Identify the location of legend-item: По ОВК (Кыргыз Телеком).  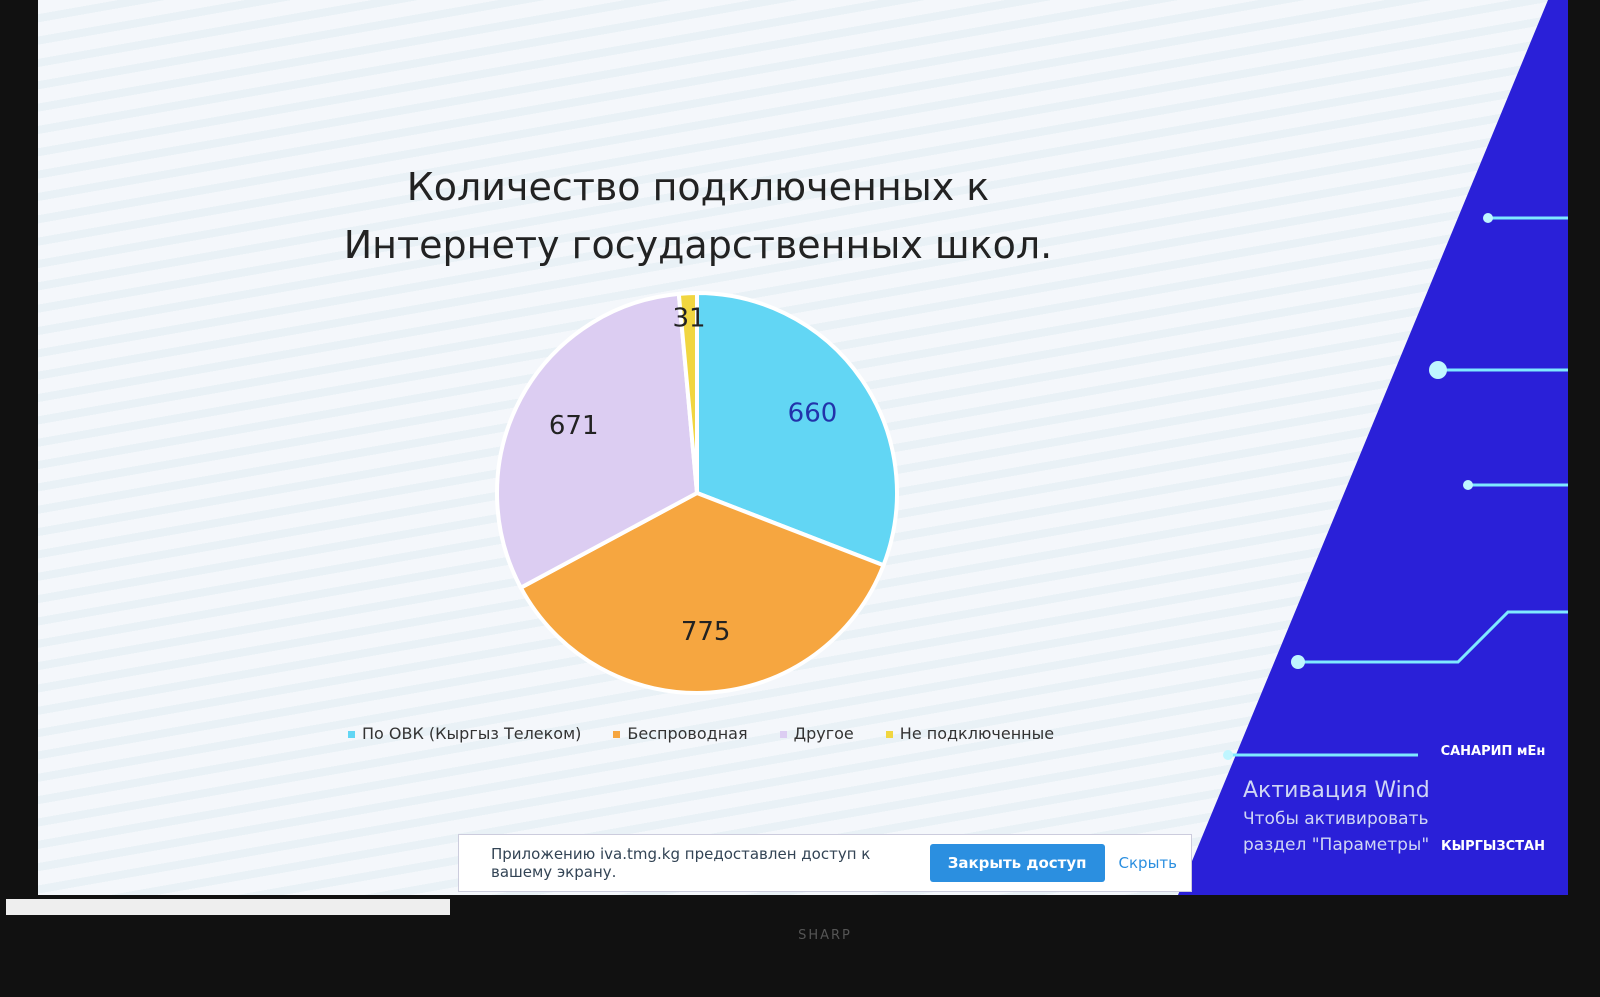
(464, 733).